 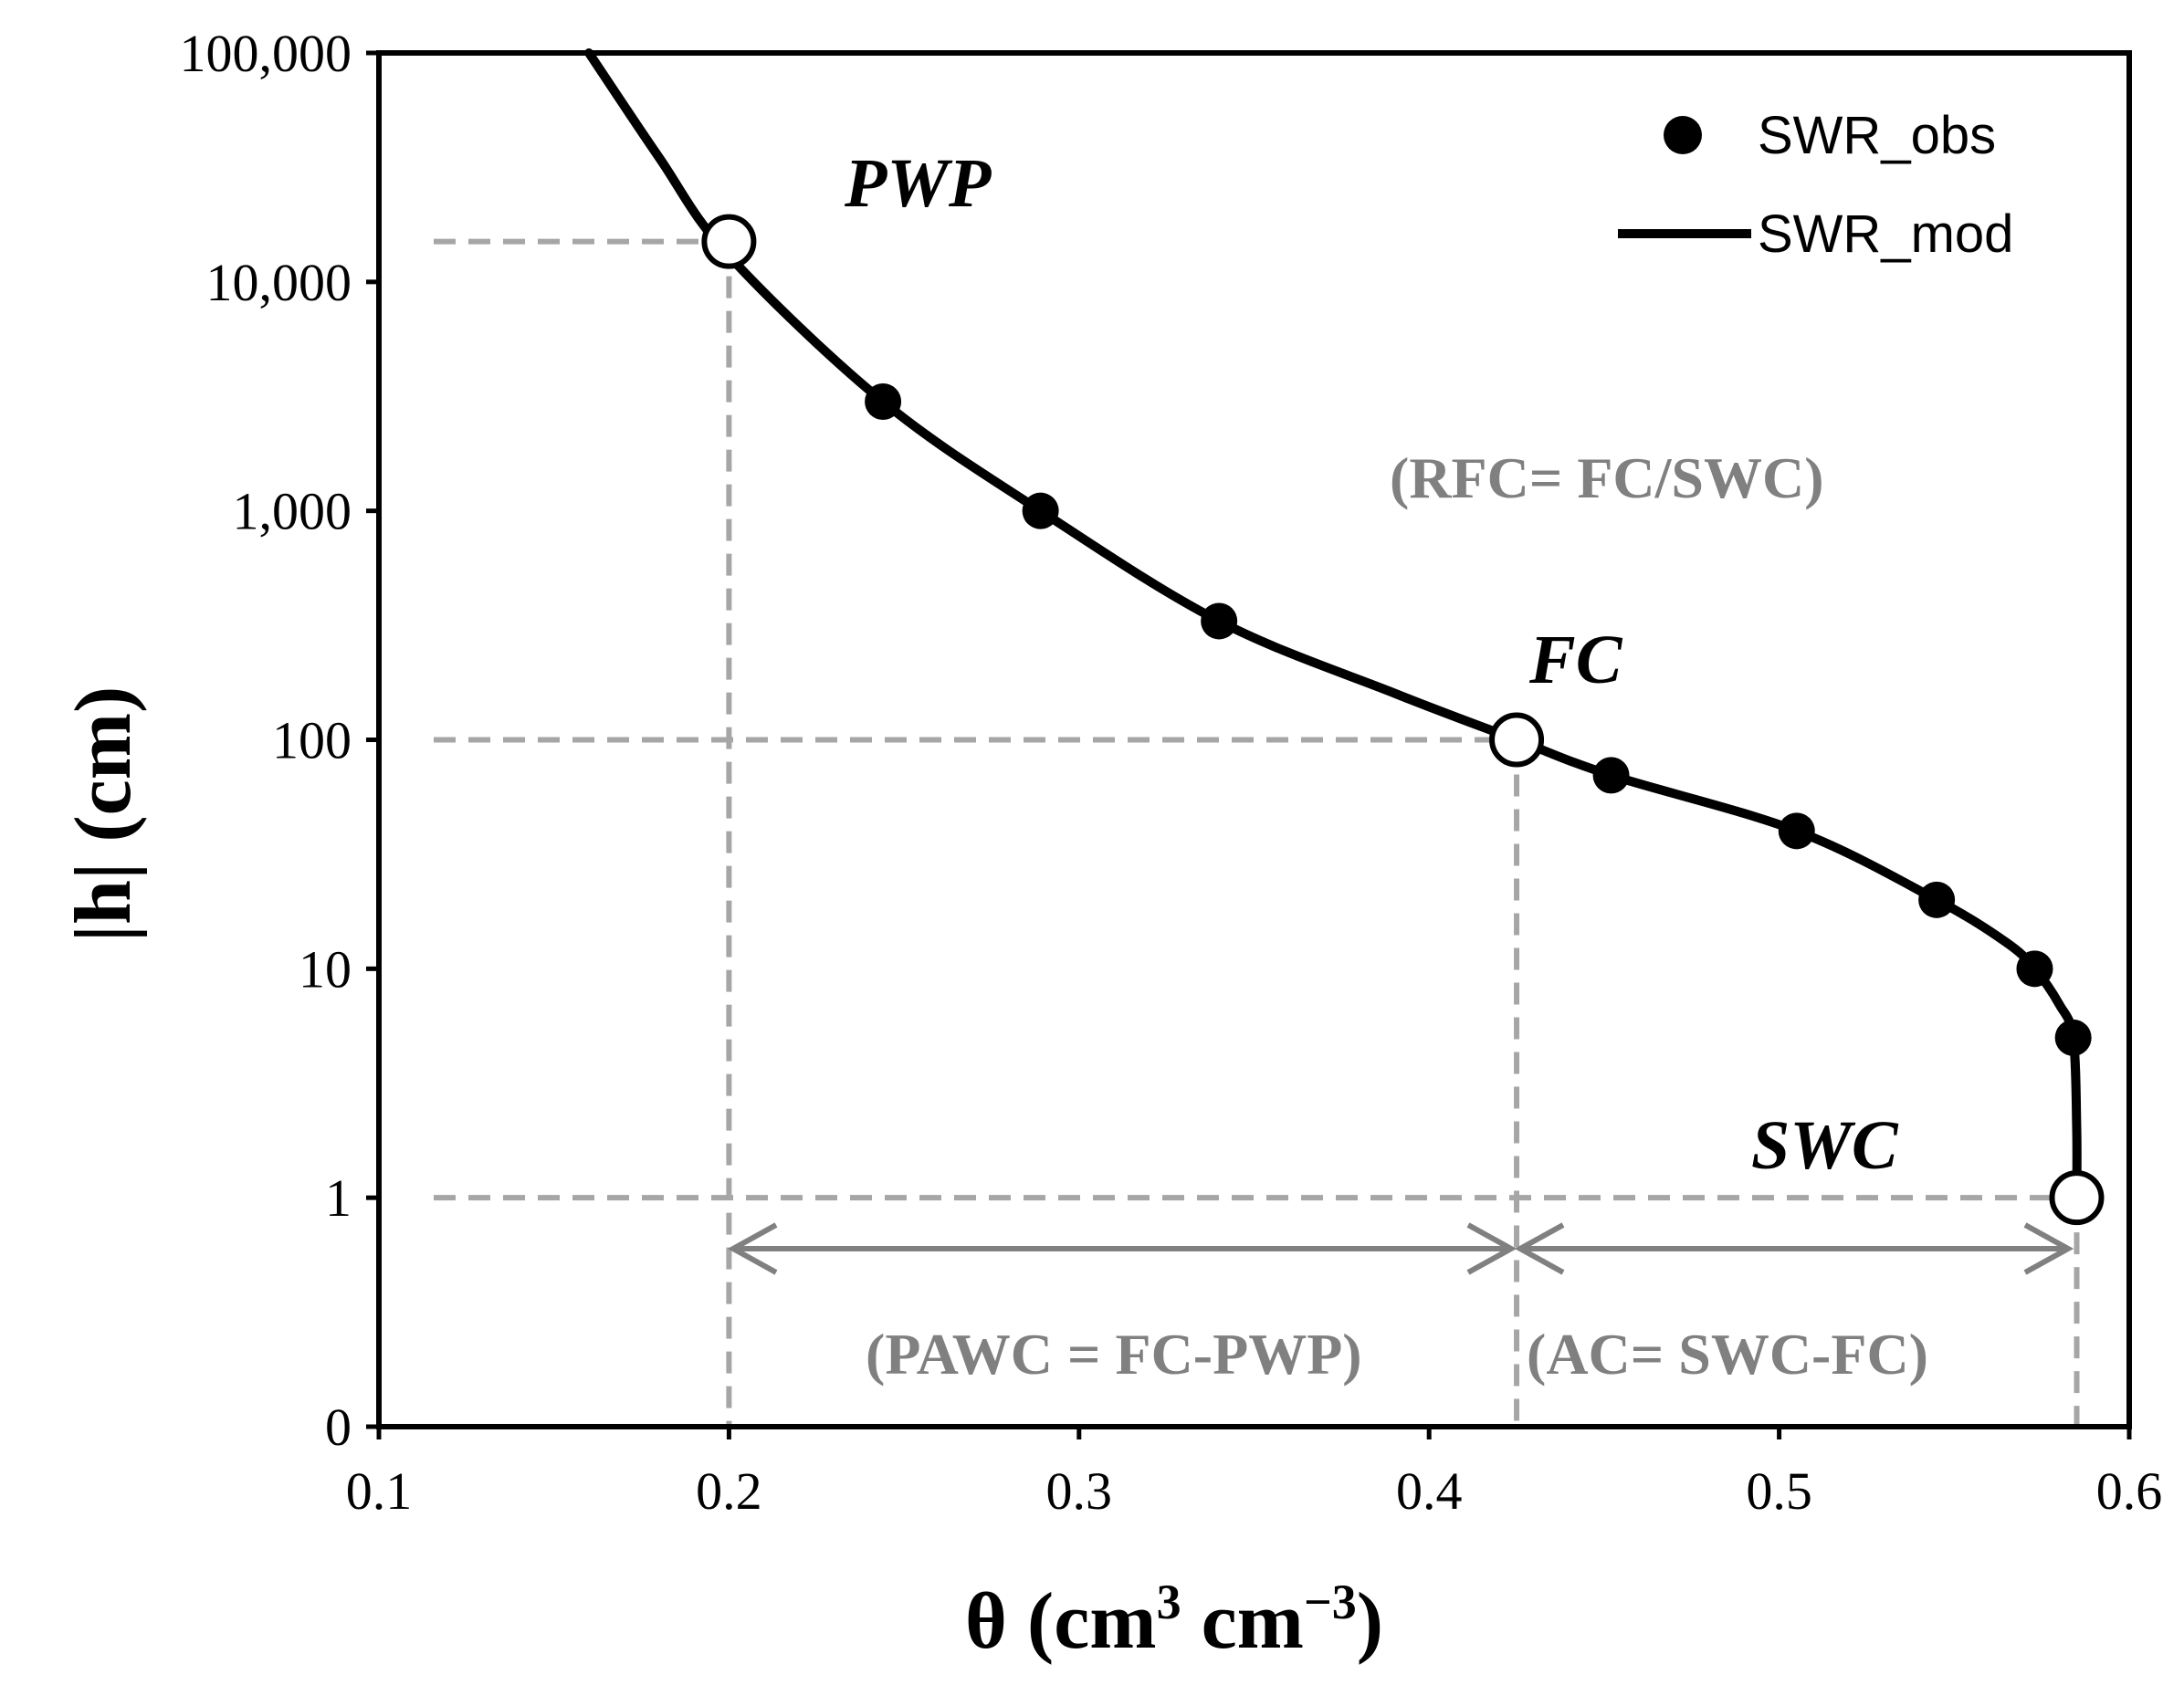 I want to click on rfc-annotation: (RFC= FC/SWC), so click(x=1607, y=477).